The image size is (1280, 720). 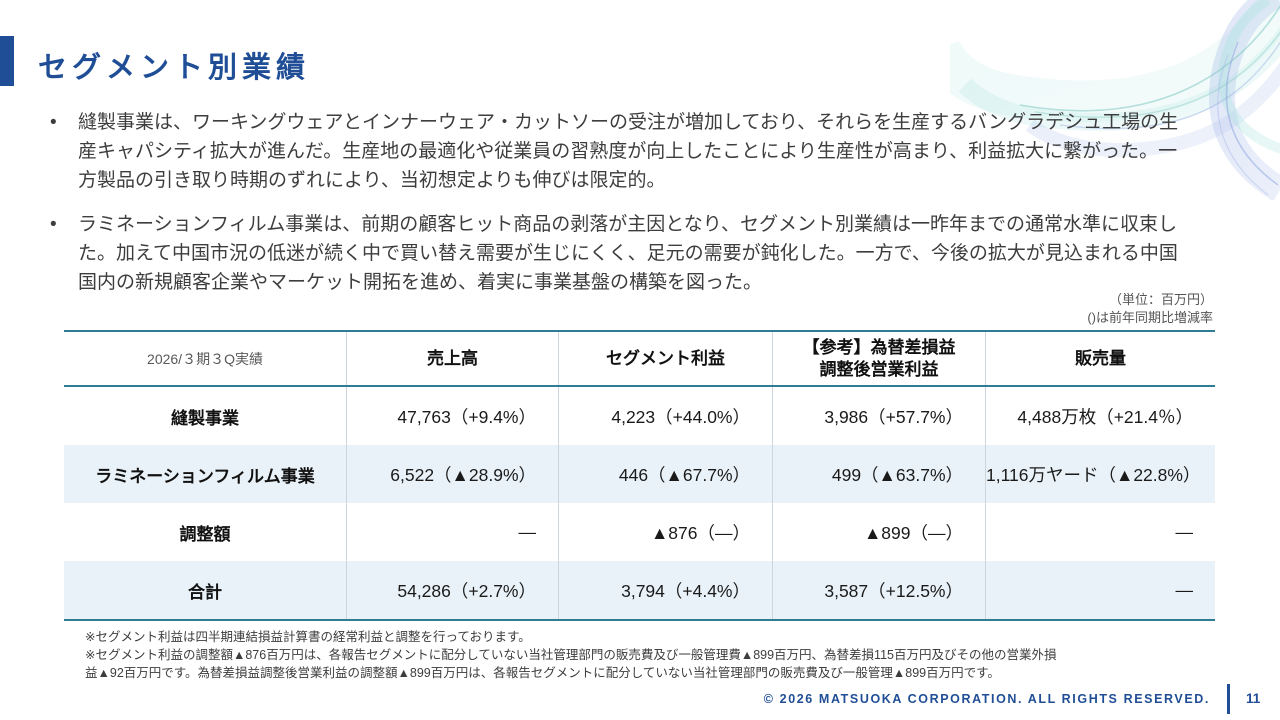 I want to click on fx-adjusted-profit-value: ▲899（—）, so click(x=878, y=532).